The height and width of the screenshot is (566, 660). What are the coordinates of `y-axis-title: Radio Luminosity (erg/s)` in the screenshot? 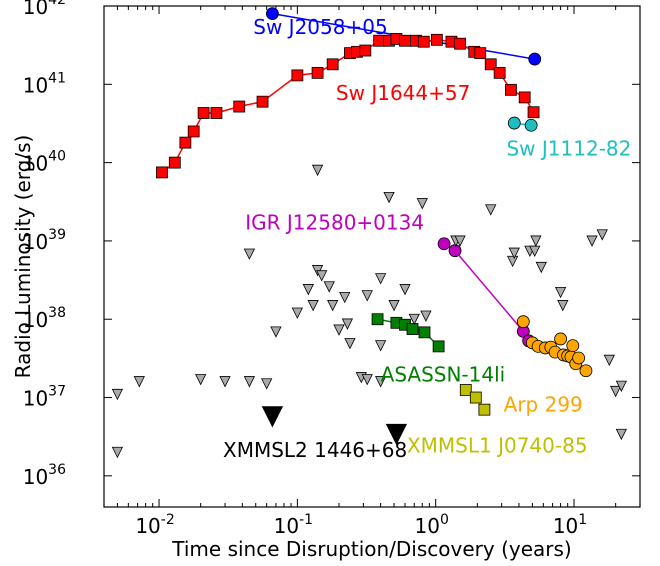 It's located at (23, 257).